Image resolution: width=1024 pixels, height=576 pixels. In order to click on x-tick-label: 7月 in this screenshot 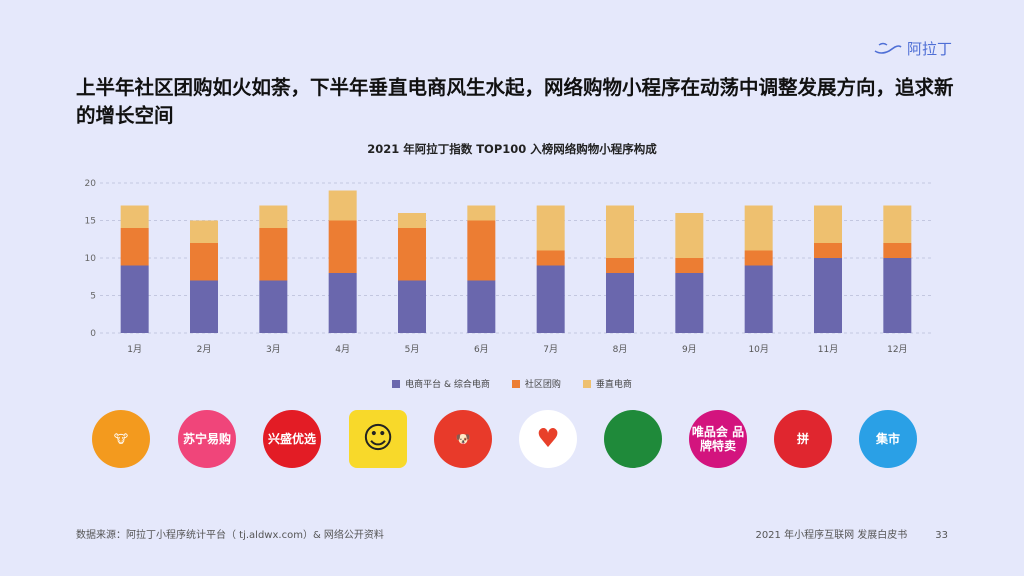, I will do `click(550, 349)`.